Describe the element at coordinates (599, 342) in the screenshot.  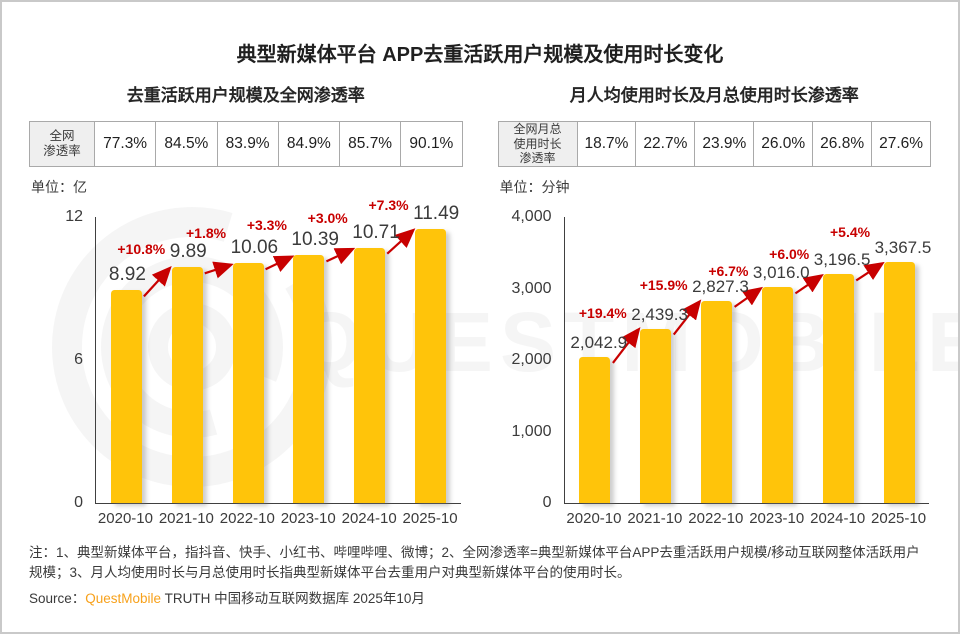
I see `bar-value-label: 2,042.9` at that location.